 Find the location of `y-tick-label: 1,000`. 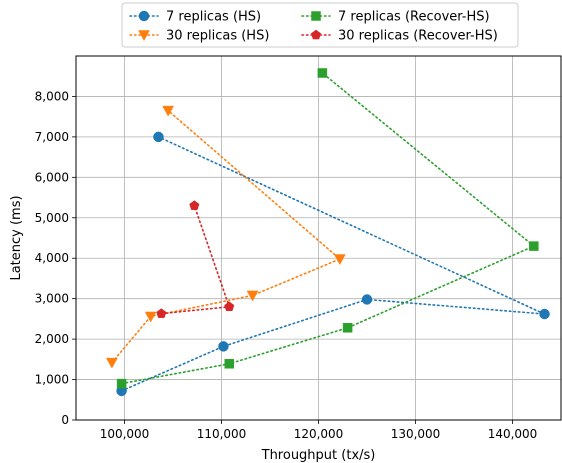

y-tick-label: 1,000 is located at coordinates (52, 380).